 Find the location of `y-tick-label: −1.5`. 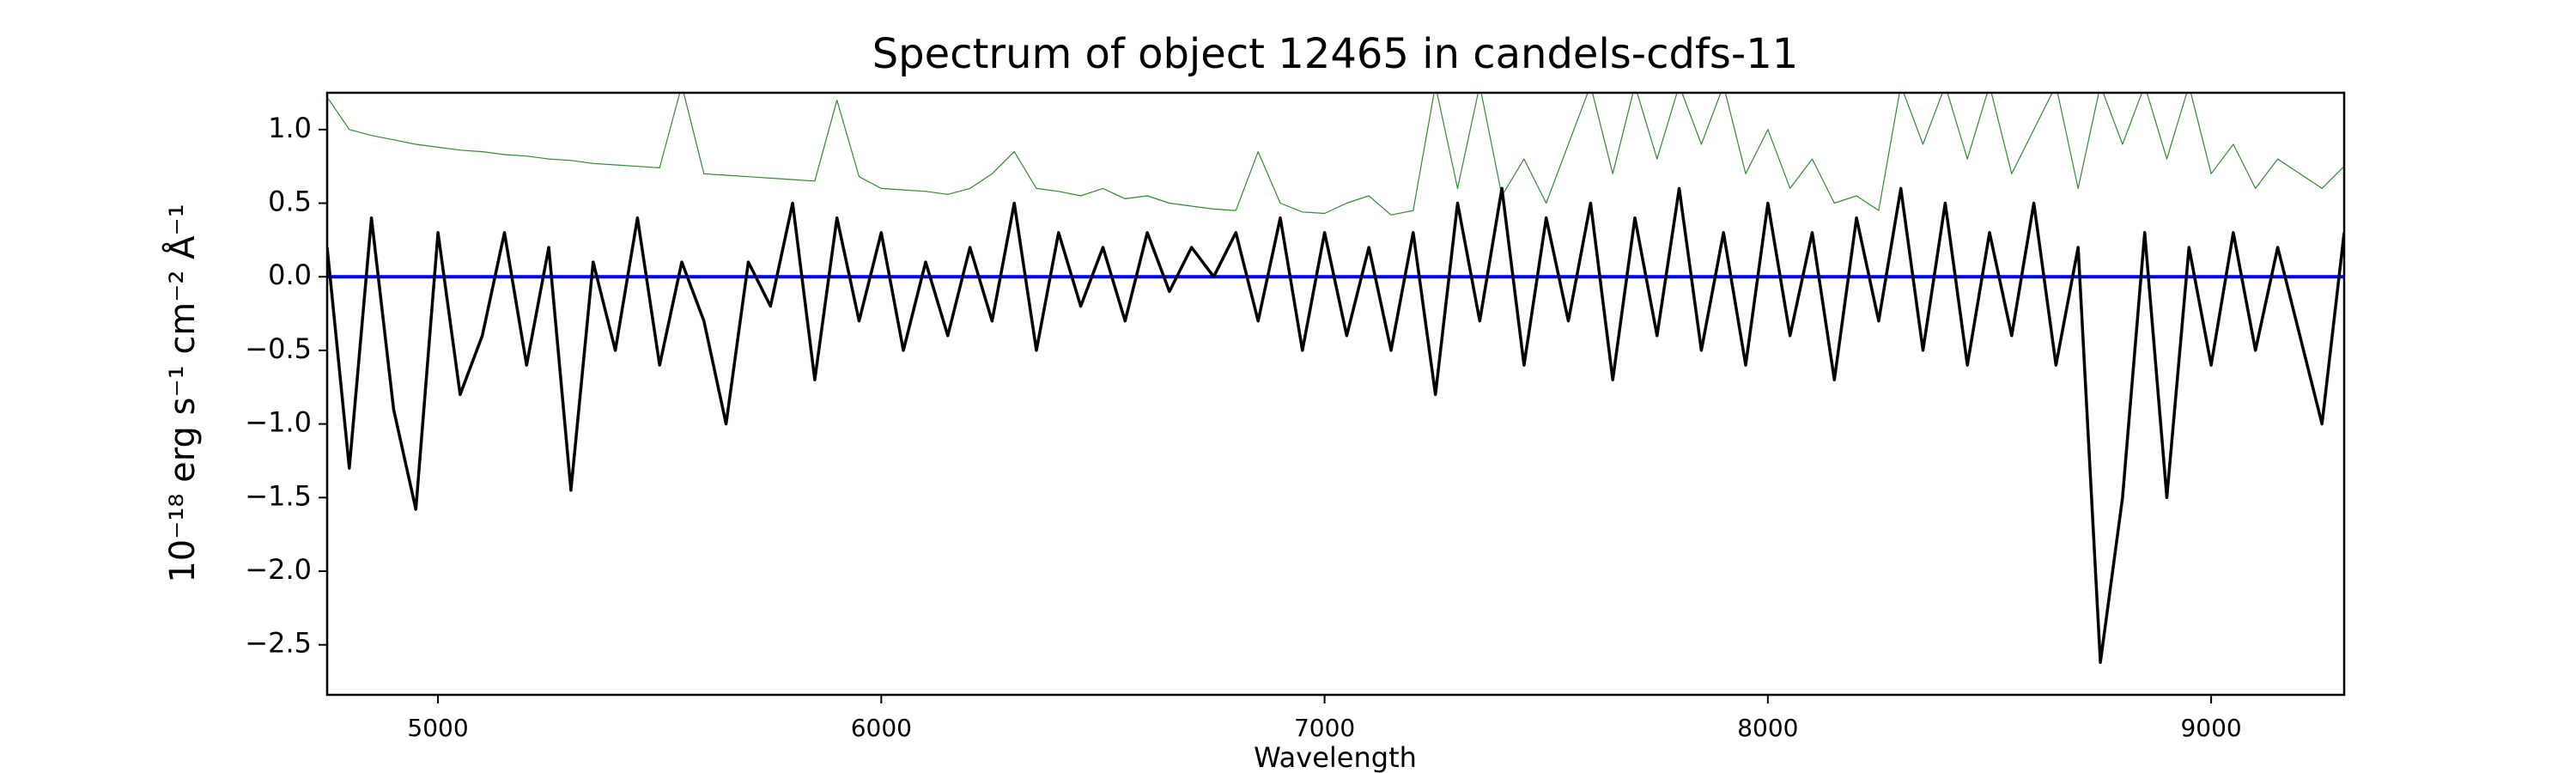

y-tick-label: −1.5 is located at coordinates (279, 495).